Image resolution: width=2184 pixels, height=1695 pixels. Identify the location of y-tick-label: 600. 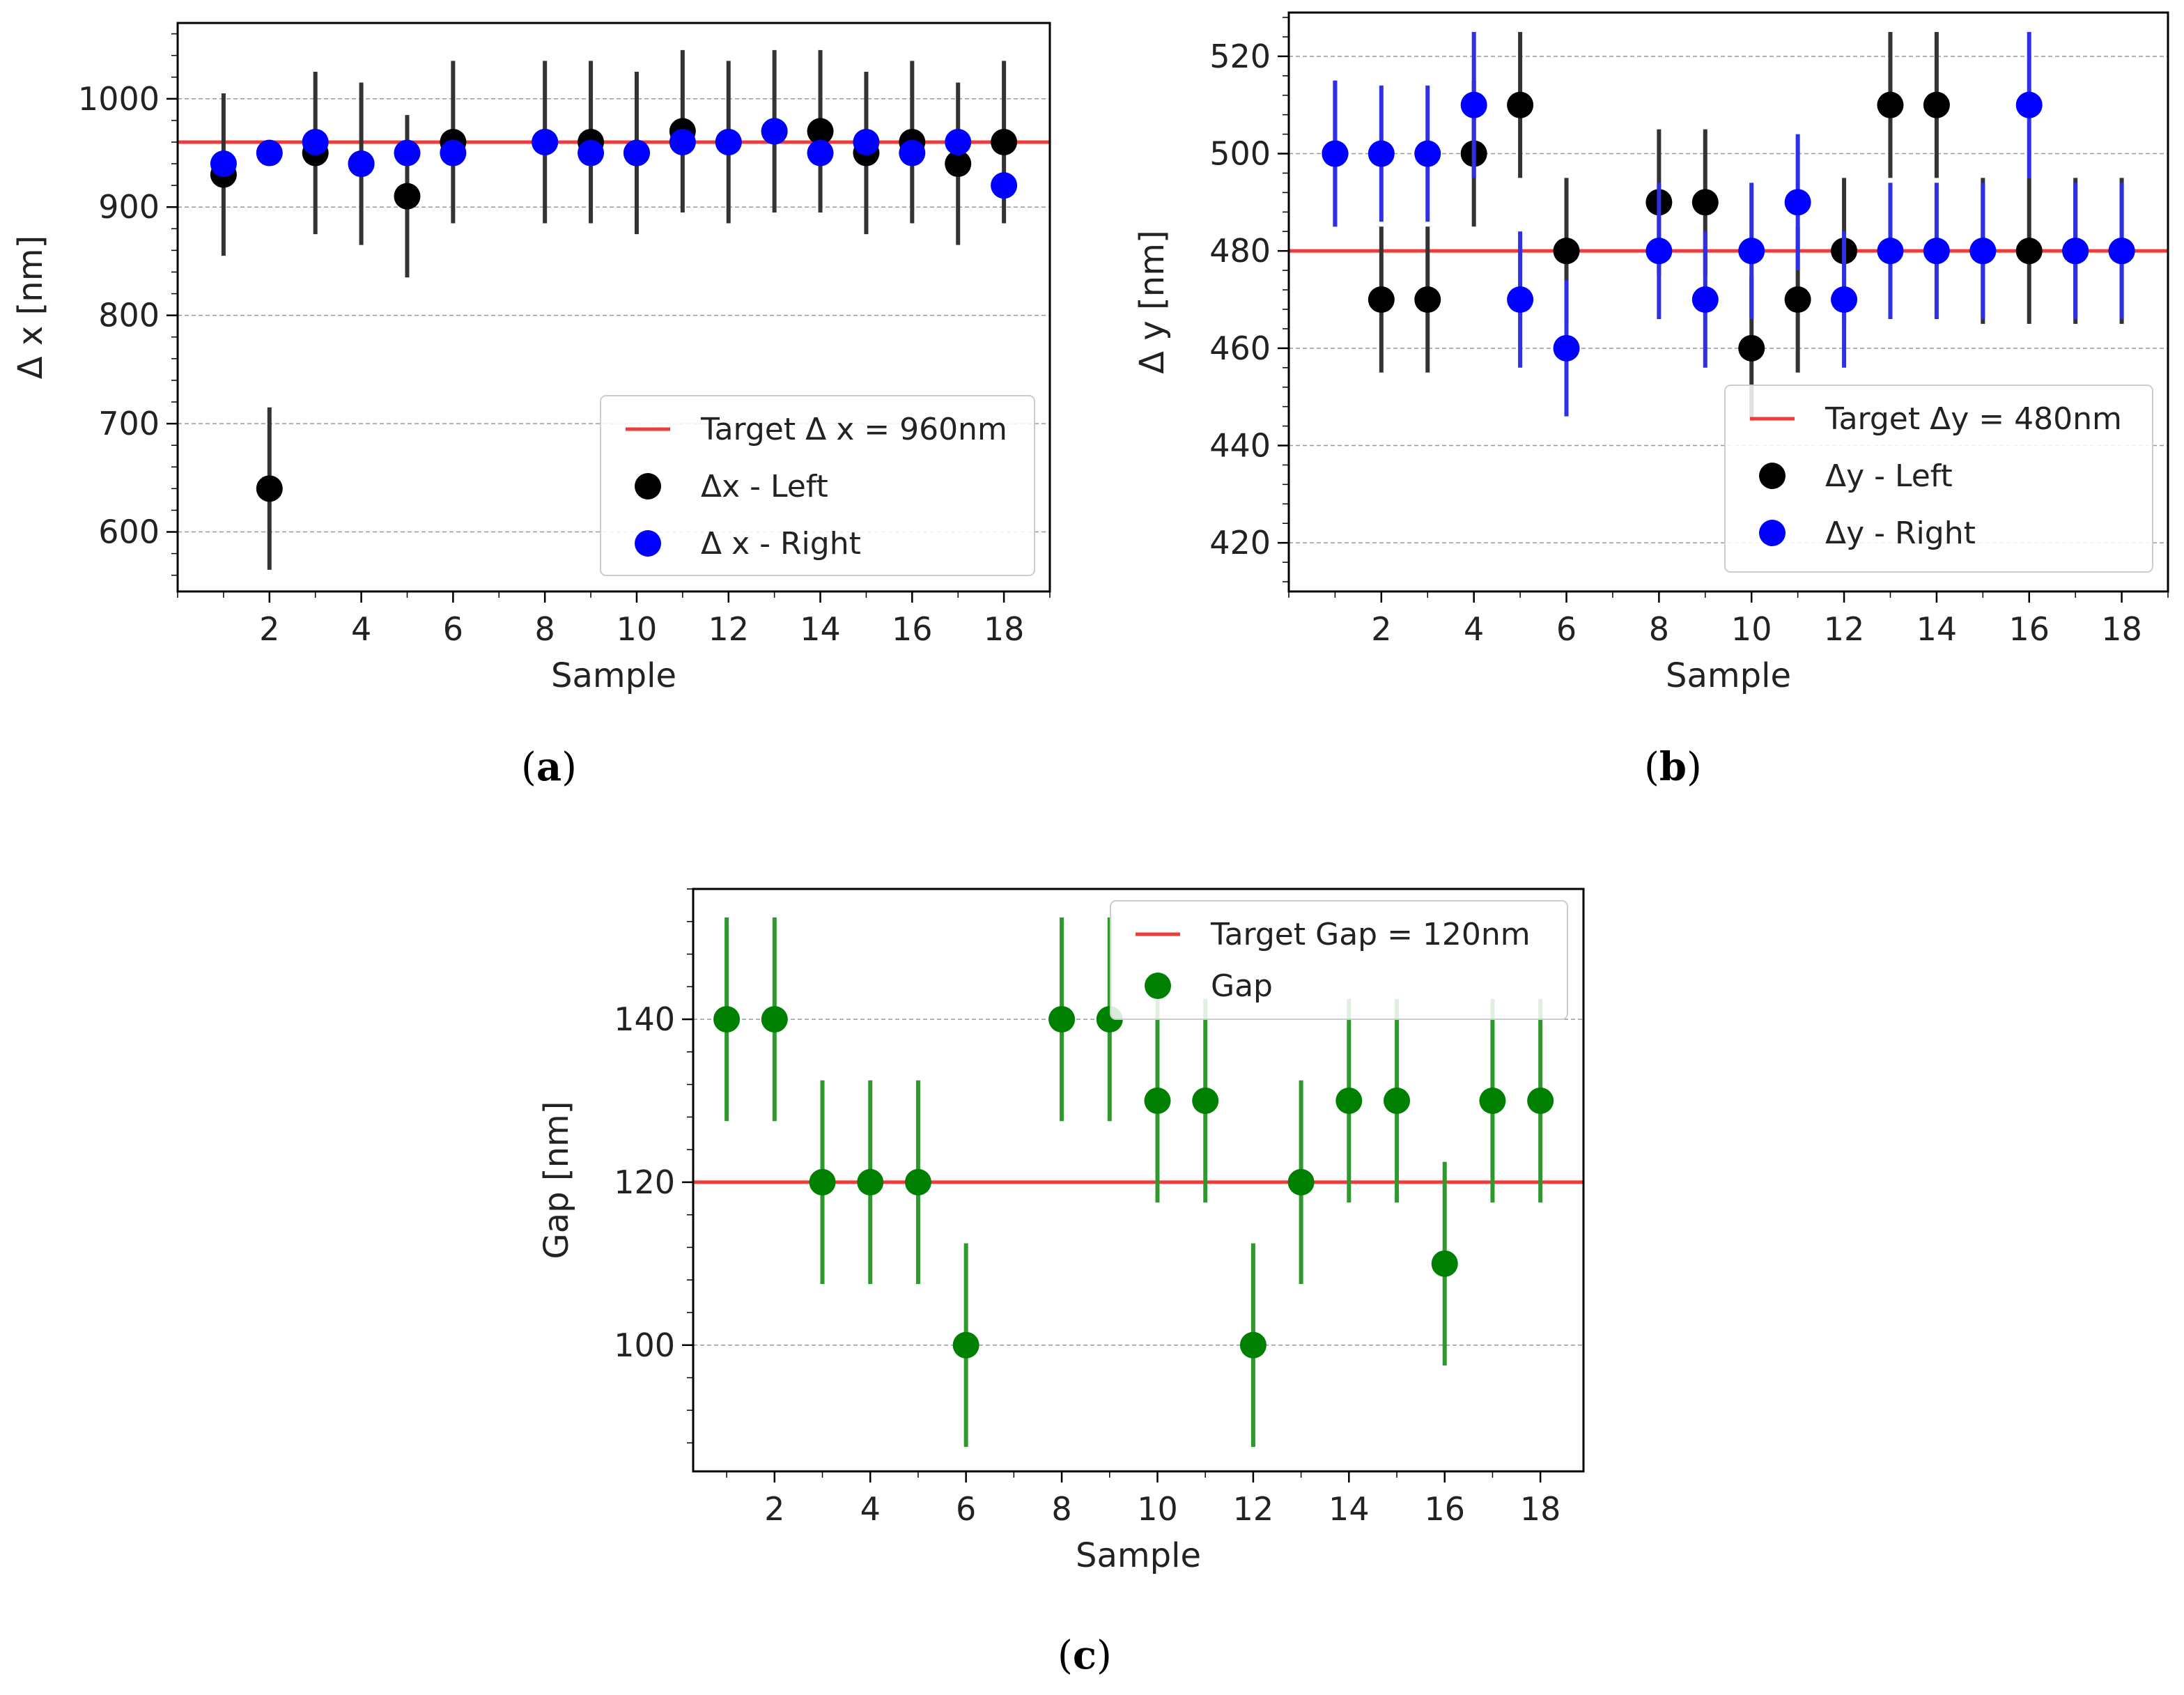
(129, 532).